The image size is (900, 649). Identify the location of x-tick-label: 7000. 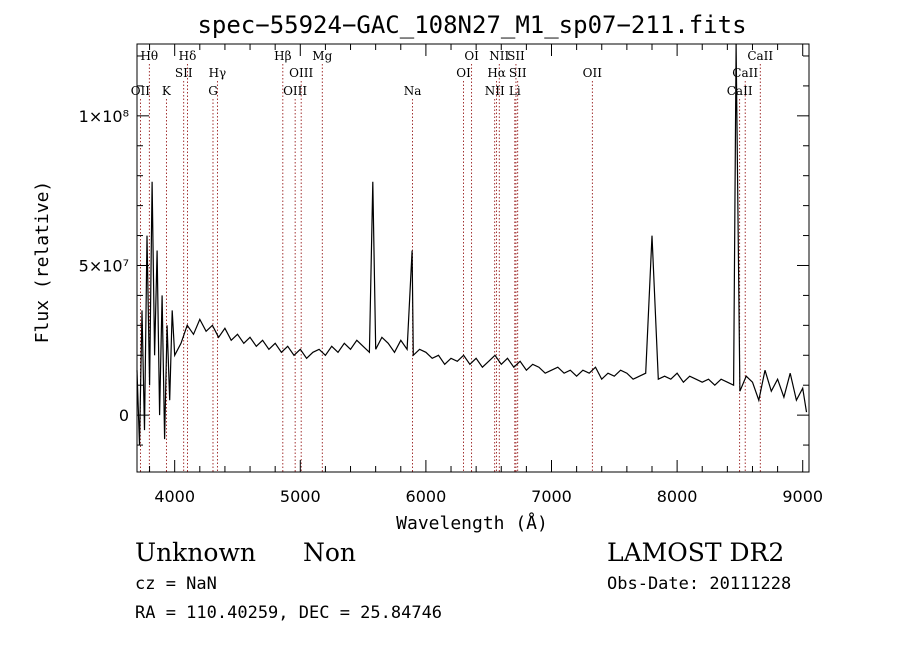
(551, 496).